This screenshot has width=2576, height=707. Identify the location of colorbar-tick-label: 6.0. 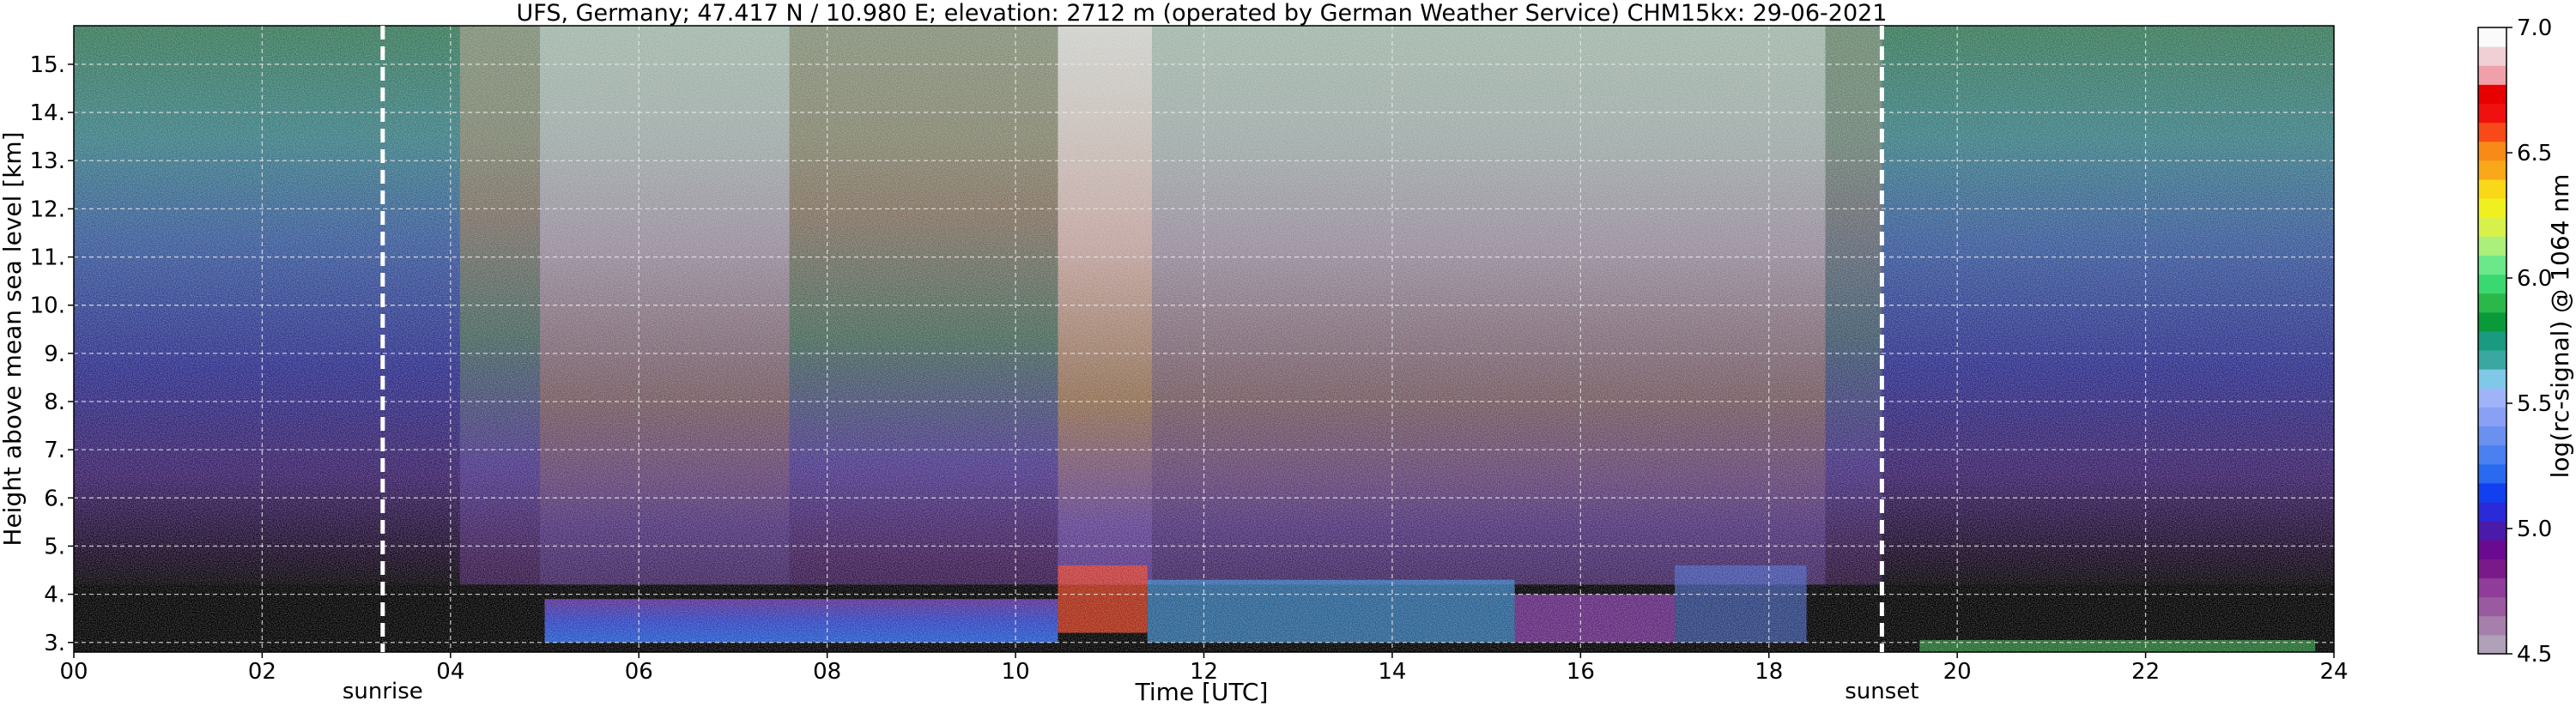
(2534, 279).